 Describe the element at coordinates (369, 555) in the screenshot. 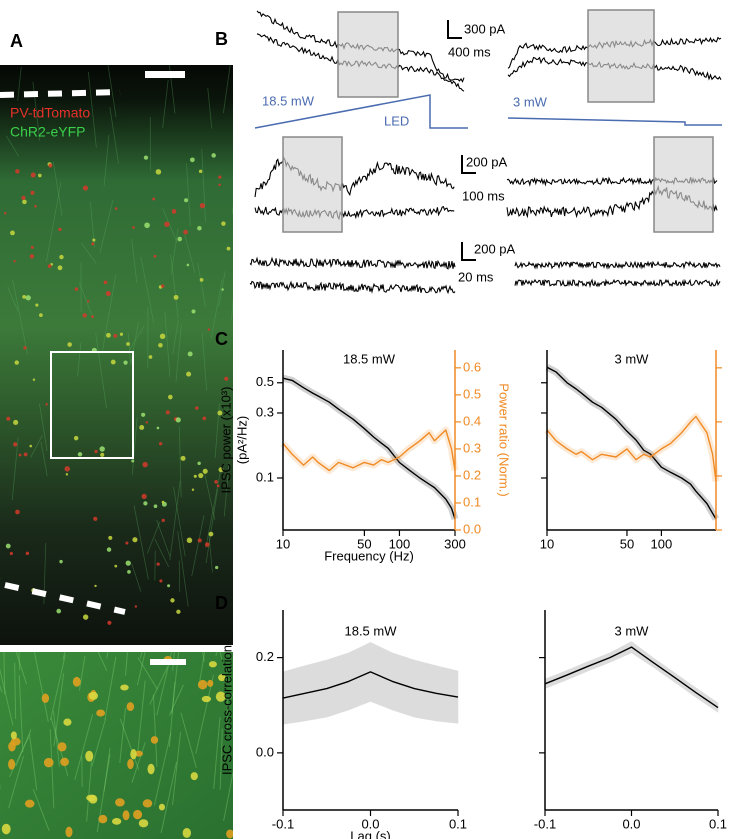

I see `x-axis-label: Frequency (Hz)` at that location.